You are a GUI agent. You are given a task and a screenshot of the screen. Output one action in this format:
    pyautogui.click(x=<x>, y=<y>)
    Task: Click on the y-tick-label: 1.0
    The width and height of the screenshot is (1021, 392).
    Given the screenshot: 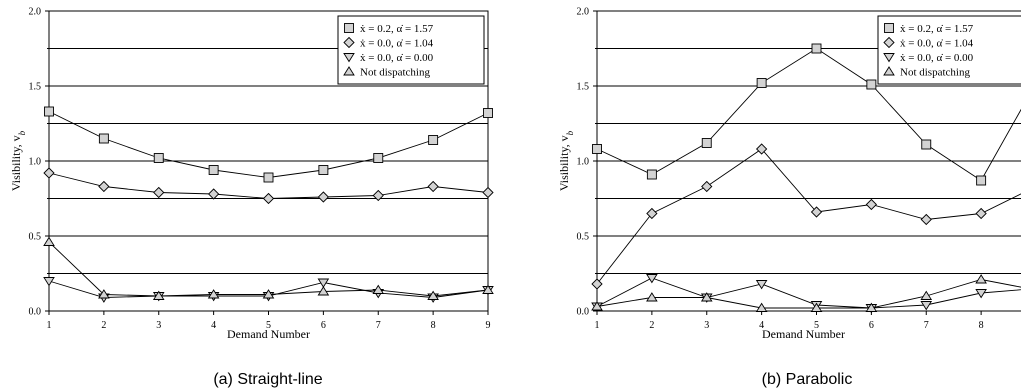 What is the action you would take?
    pyautogui.click(x=583, y=162)
    